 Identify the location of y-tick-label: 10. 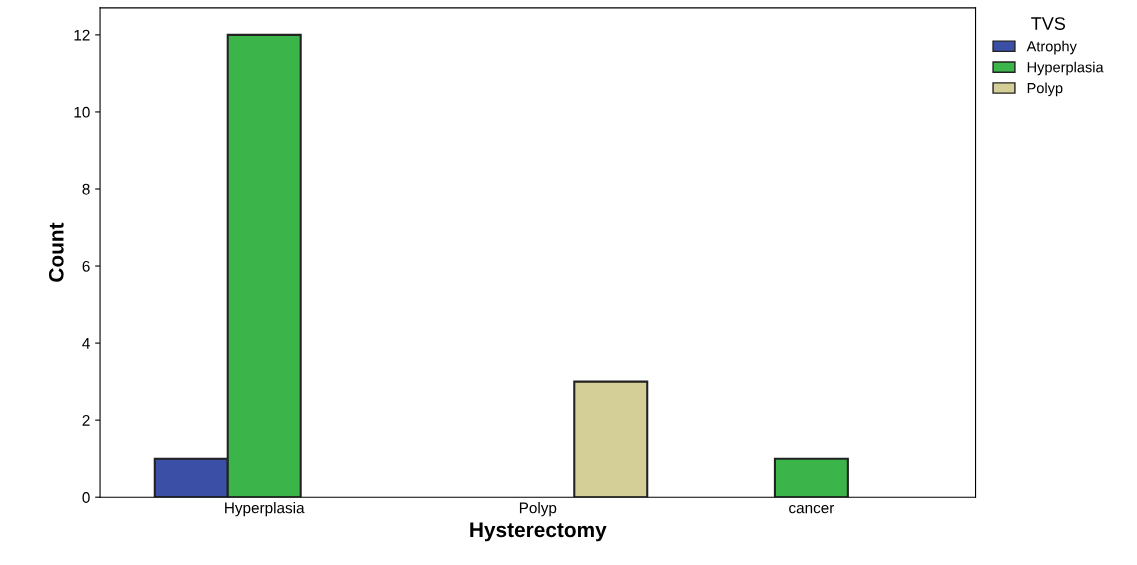
(82, 112).